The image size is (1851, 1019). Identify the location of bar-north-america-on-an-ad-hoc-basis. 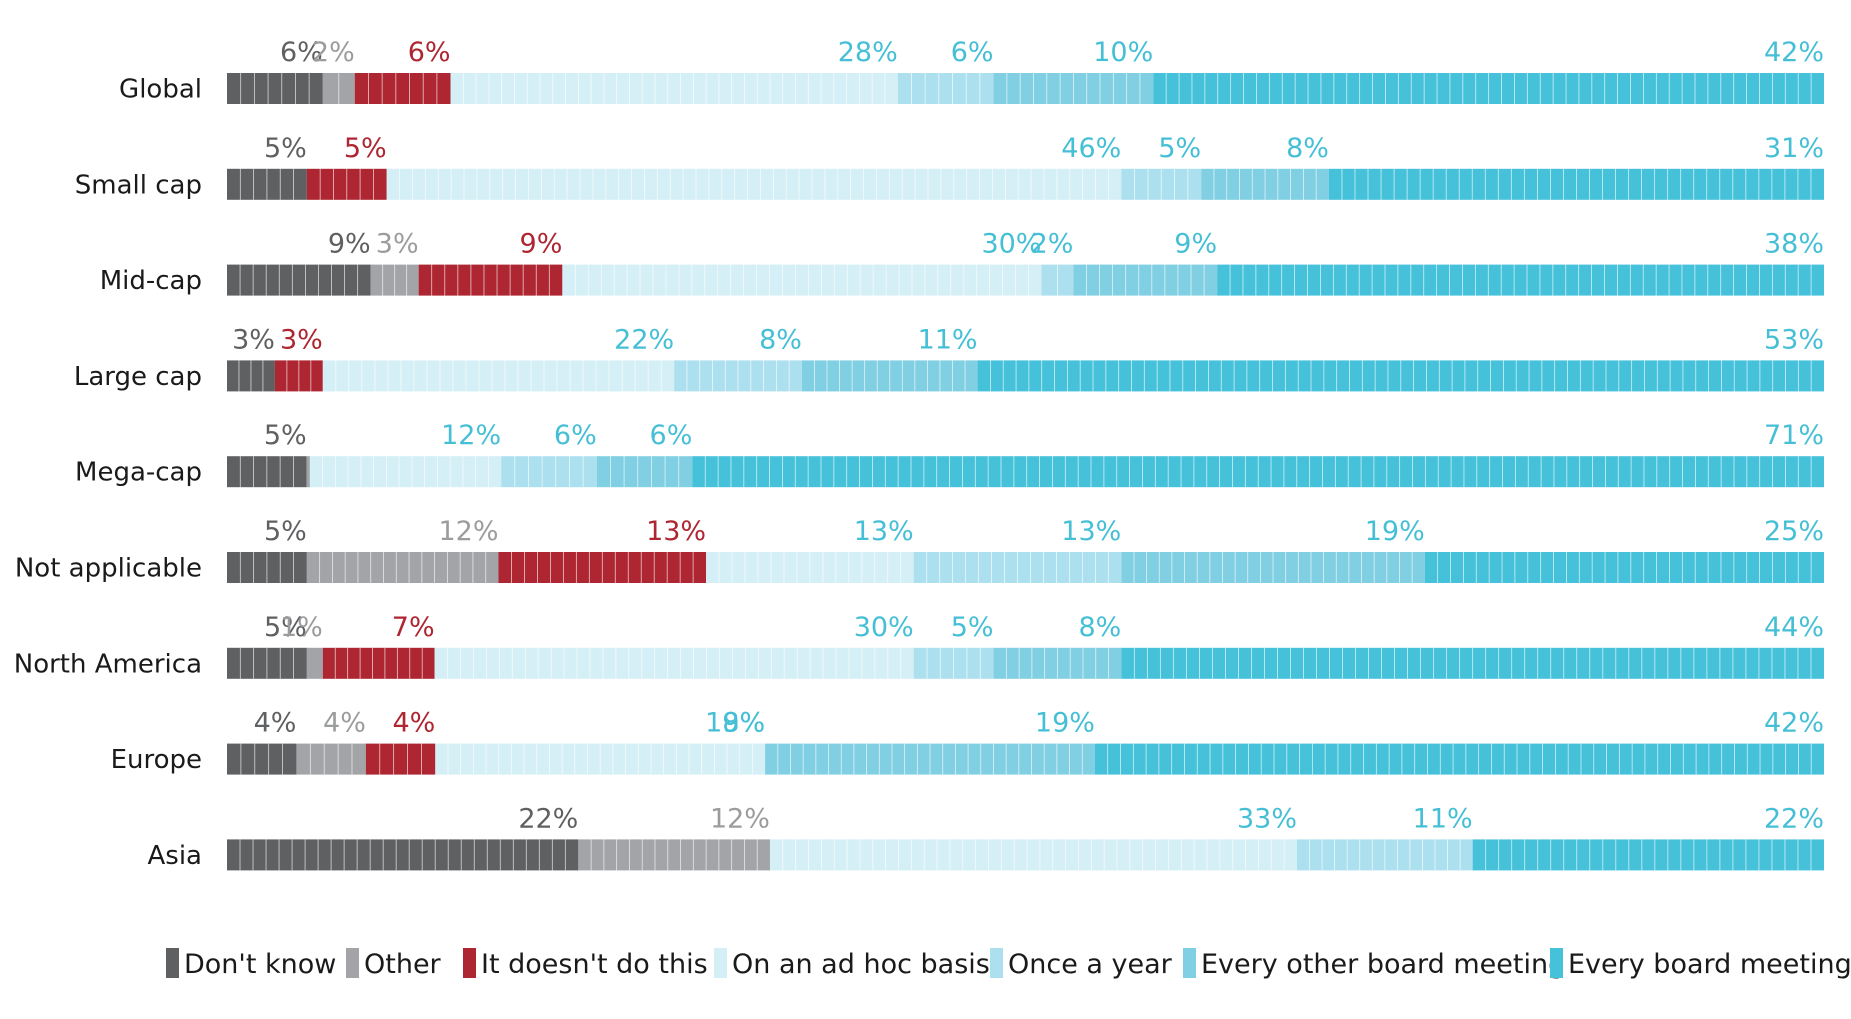
(674, 663).